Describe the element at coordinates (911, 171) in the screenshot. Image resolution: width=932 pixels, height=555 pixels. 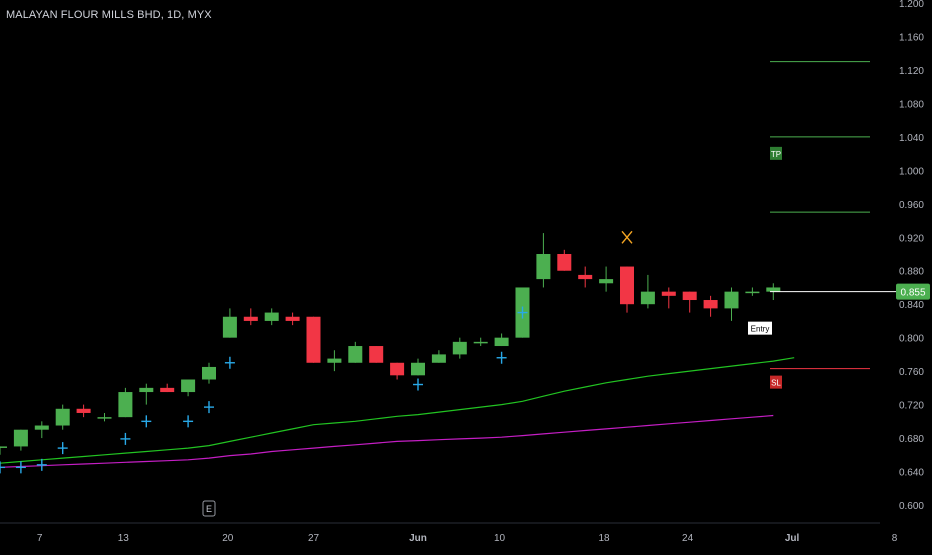
I see `y-tick-label: 1.000` at that location.